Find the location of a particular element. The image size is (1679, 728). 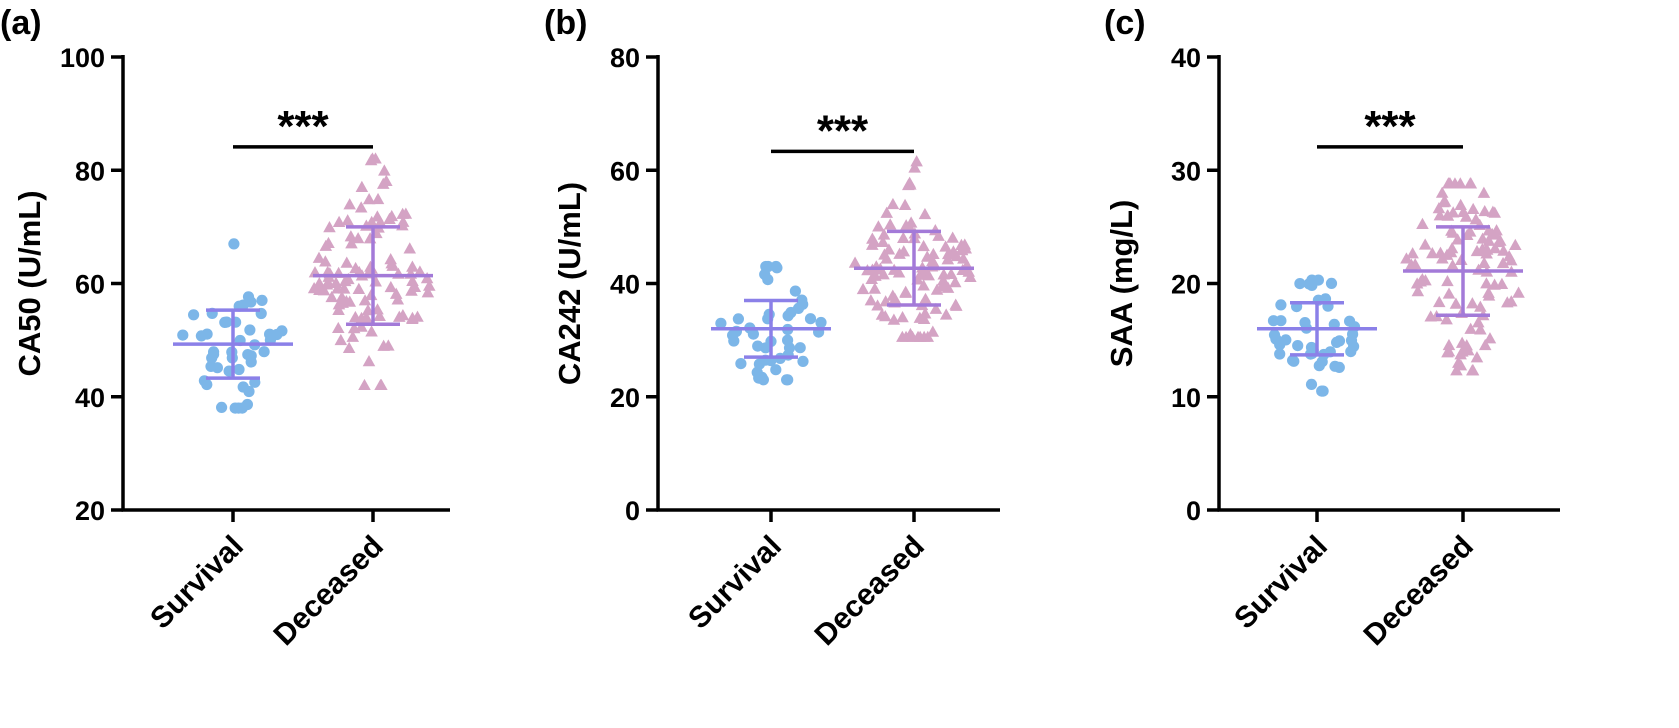

significance-stars: *** is located at coordinates (303, 126).